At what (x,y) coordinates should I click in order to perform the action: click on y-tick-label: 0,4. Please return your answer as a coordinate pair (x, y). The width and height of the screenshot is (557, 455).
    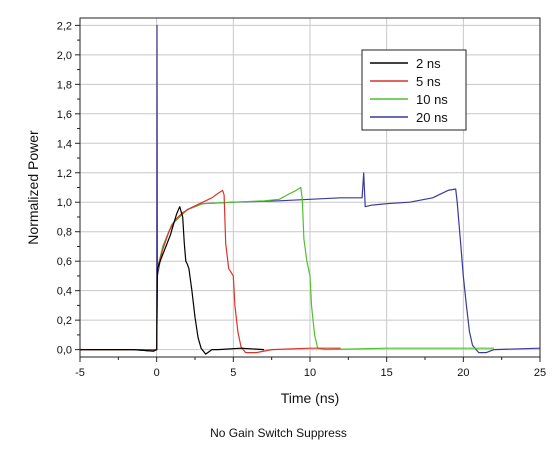
    Looking at the image, I should click on (64, 292).